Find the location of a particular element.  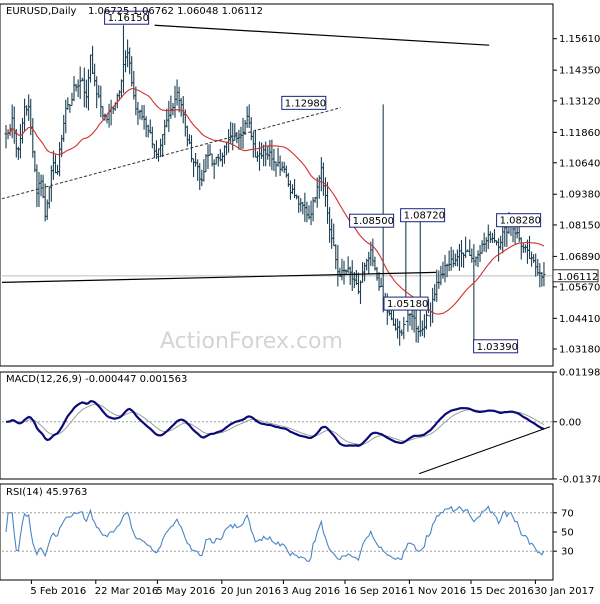

price-y-tick-label: 1.08150 is located at coordinates (579, 225).